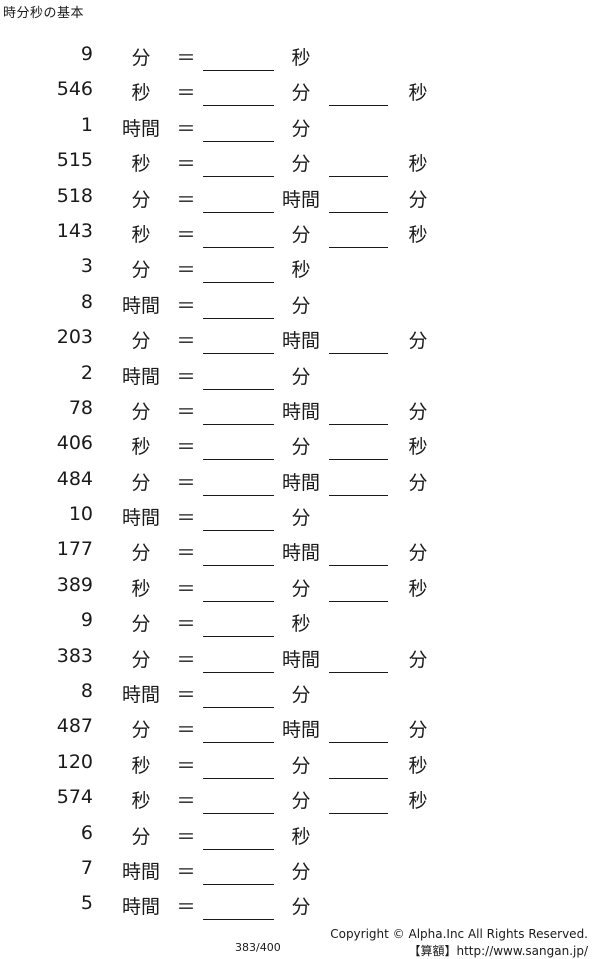 Image resolution: width=600 pixels, height=959 pixels. Describe the element at coordinates (300, 656) in the screenshot. I see `problem-row: 383 分 ＝ 時間 分` at that location.